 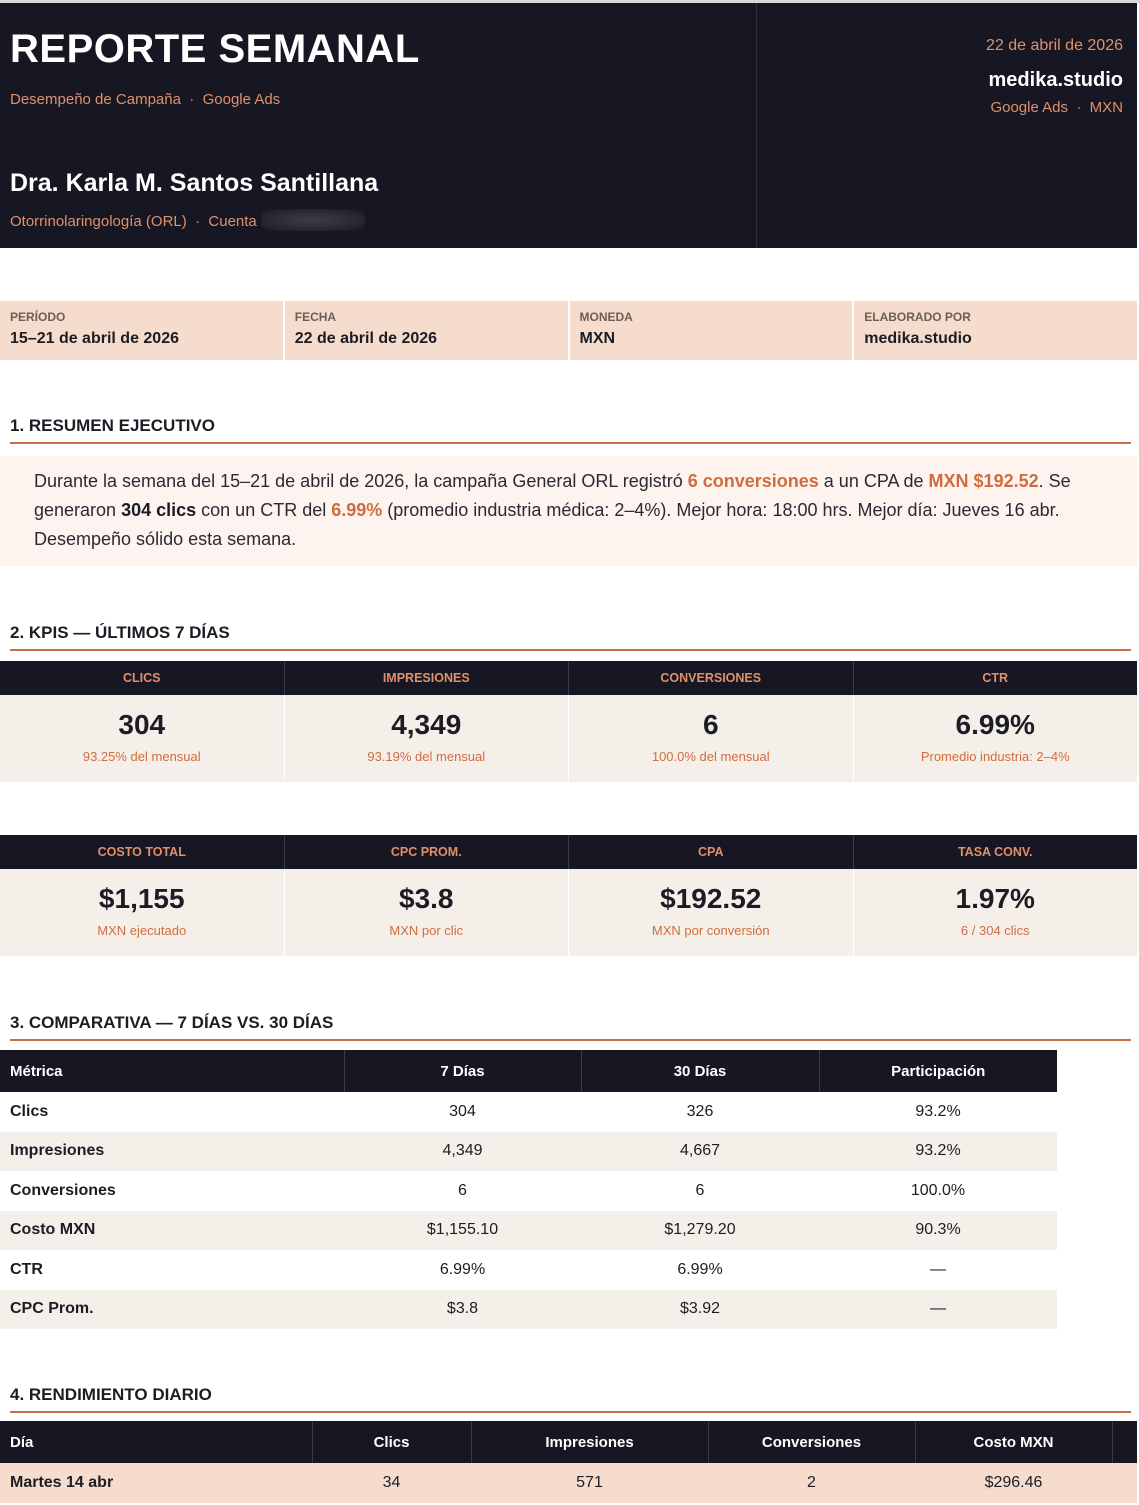 What do you see at coordinates (172, 1022) in the screenshot?
I see `section-title-comparison: 3. COMPARATIVA — 7 DÍAS VS. 30 DÍAS` at bounding box center [172, 1022].